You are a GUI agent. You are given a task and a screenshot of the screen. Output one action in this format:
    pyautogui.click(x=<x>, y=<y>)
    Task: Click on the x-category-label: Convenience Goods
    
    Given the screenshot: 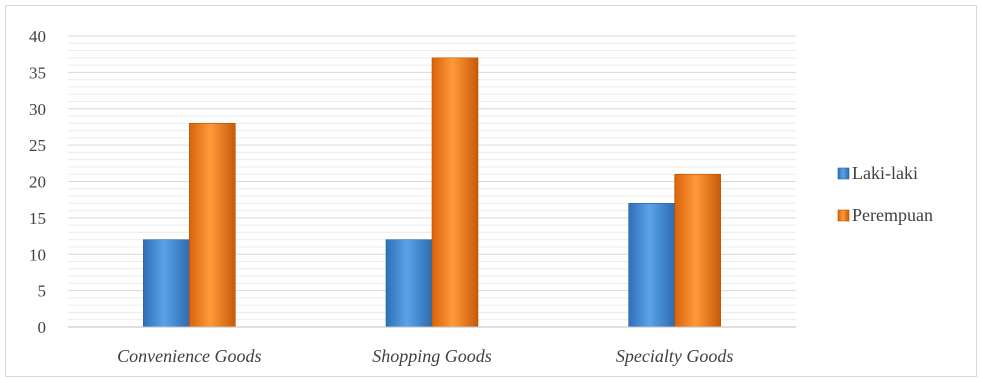 What is the action you would take?
    pyautogui.click(x=189, y=356)
    